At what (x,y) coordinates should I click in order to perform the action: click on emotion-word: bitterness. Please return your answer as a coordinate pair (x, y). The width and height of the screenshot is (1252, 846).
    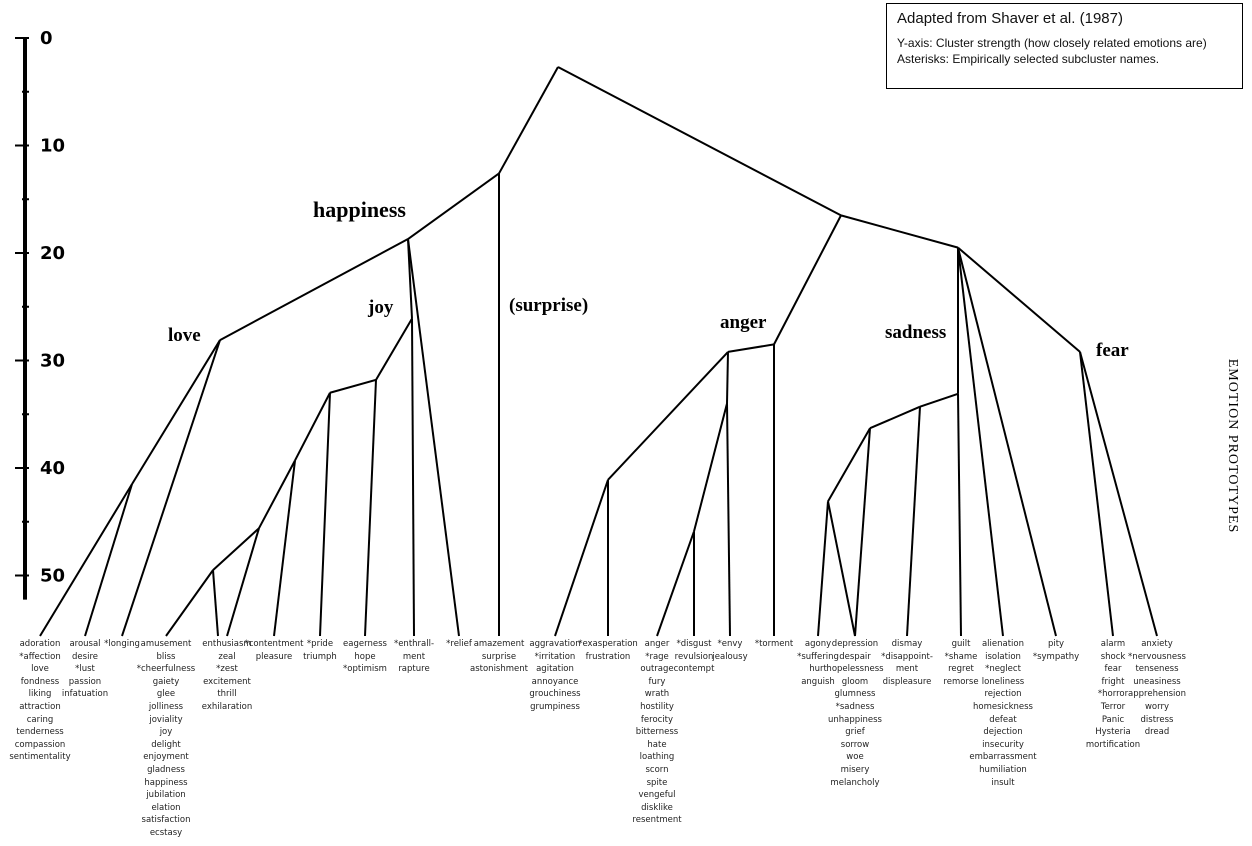
    Looking at the image, I should click on (657, 732).